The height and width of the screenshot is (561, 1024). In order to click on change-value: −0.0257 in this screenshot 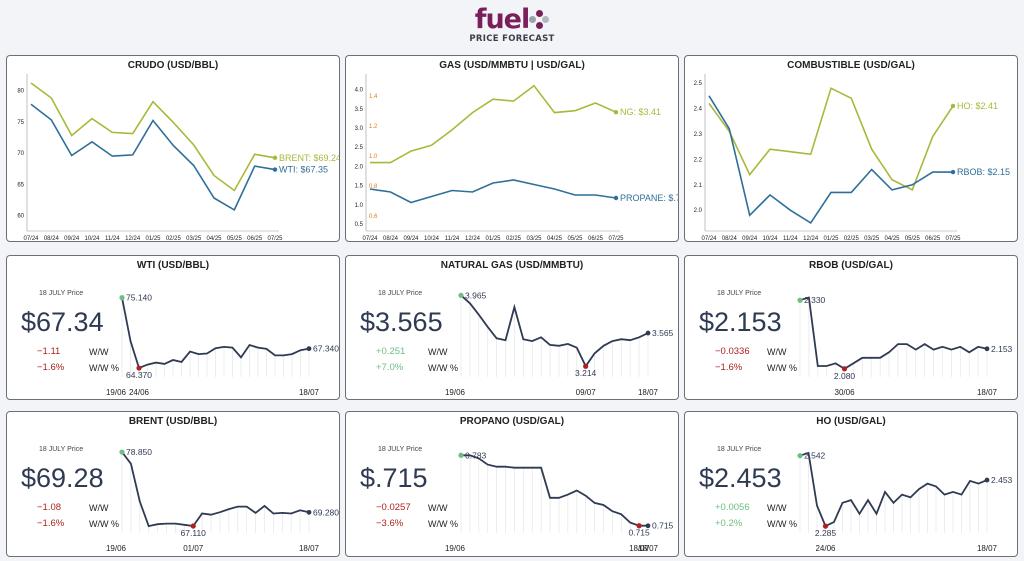, I will do `click(393, 507)`.